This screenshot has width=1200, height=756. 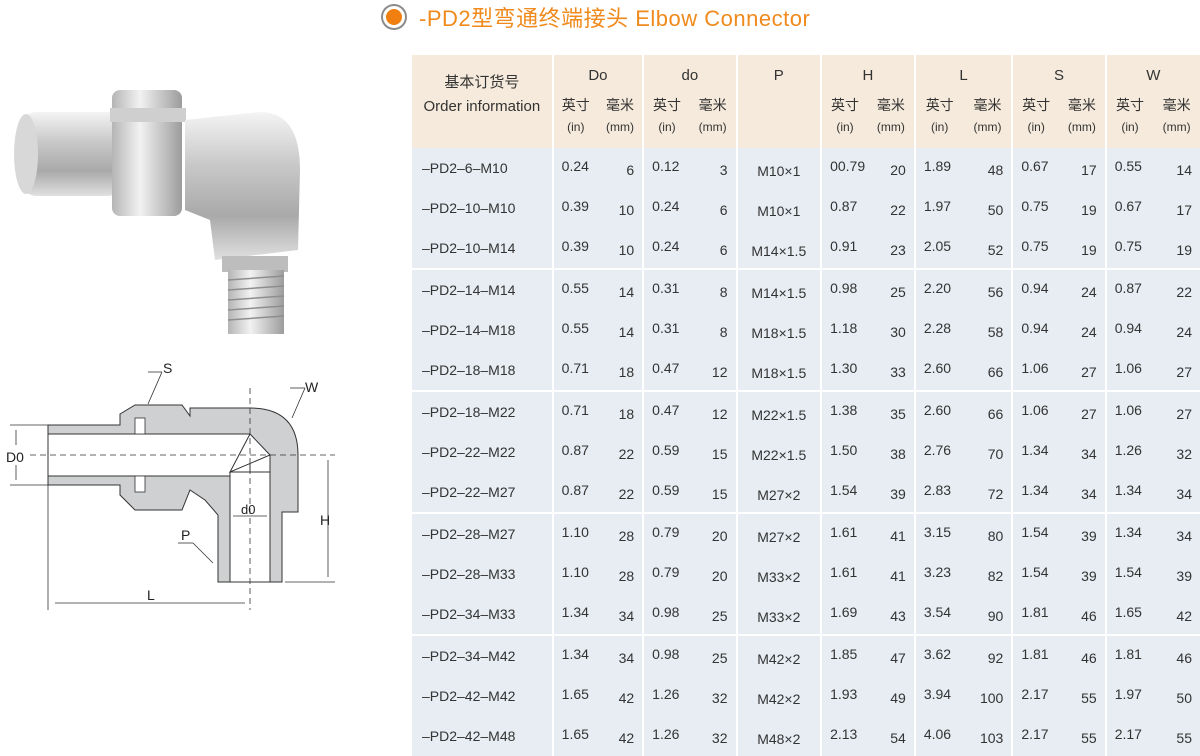 I want to click on dimension-cell-l: 1.89 48, so click(x=963, y=168).